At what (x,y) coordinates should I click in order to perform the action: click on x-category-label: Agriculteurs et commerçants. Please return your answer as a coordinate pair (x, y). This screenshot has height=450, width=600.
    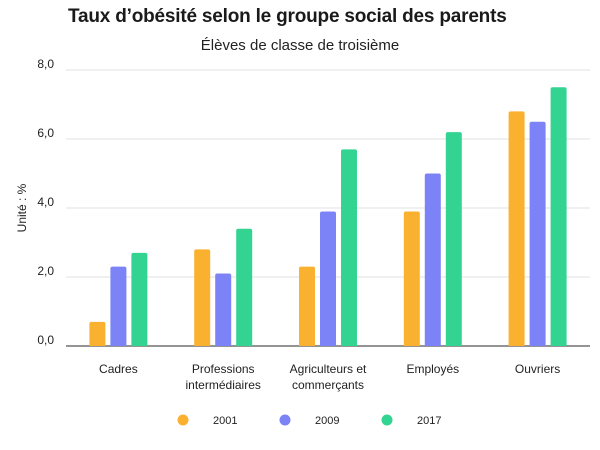
    Looking at the image, I should click on (328, 377).